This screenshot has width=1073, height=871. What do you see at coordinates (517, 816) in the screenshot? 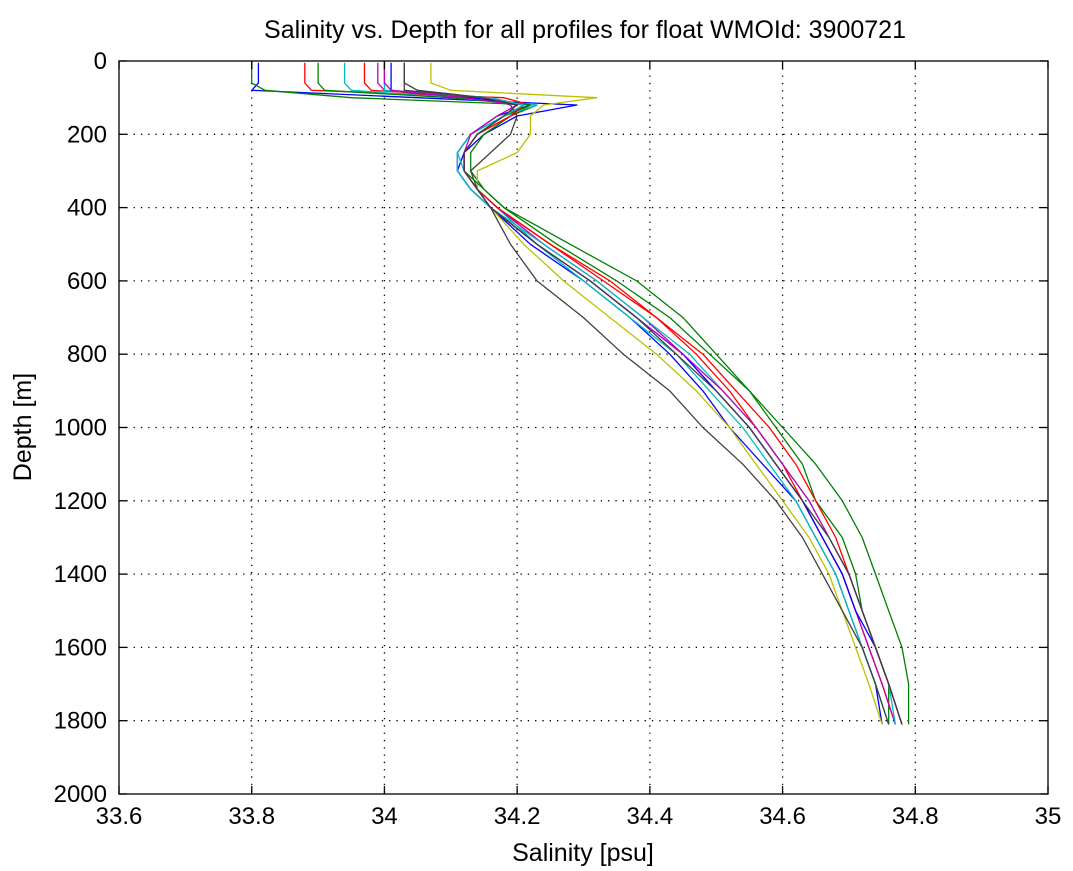
I see `x-tick-label: 34.2` at bounding box center [517, 816].